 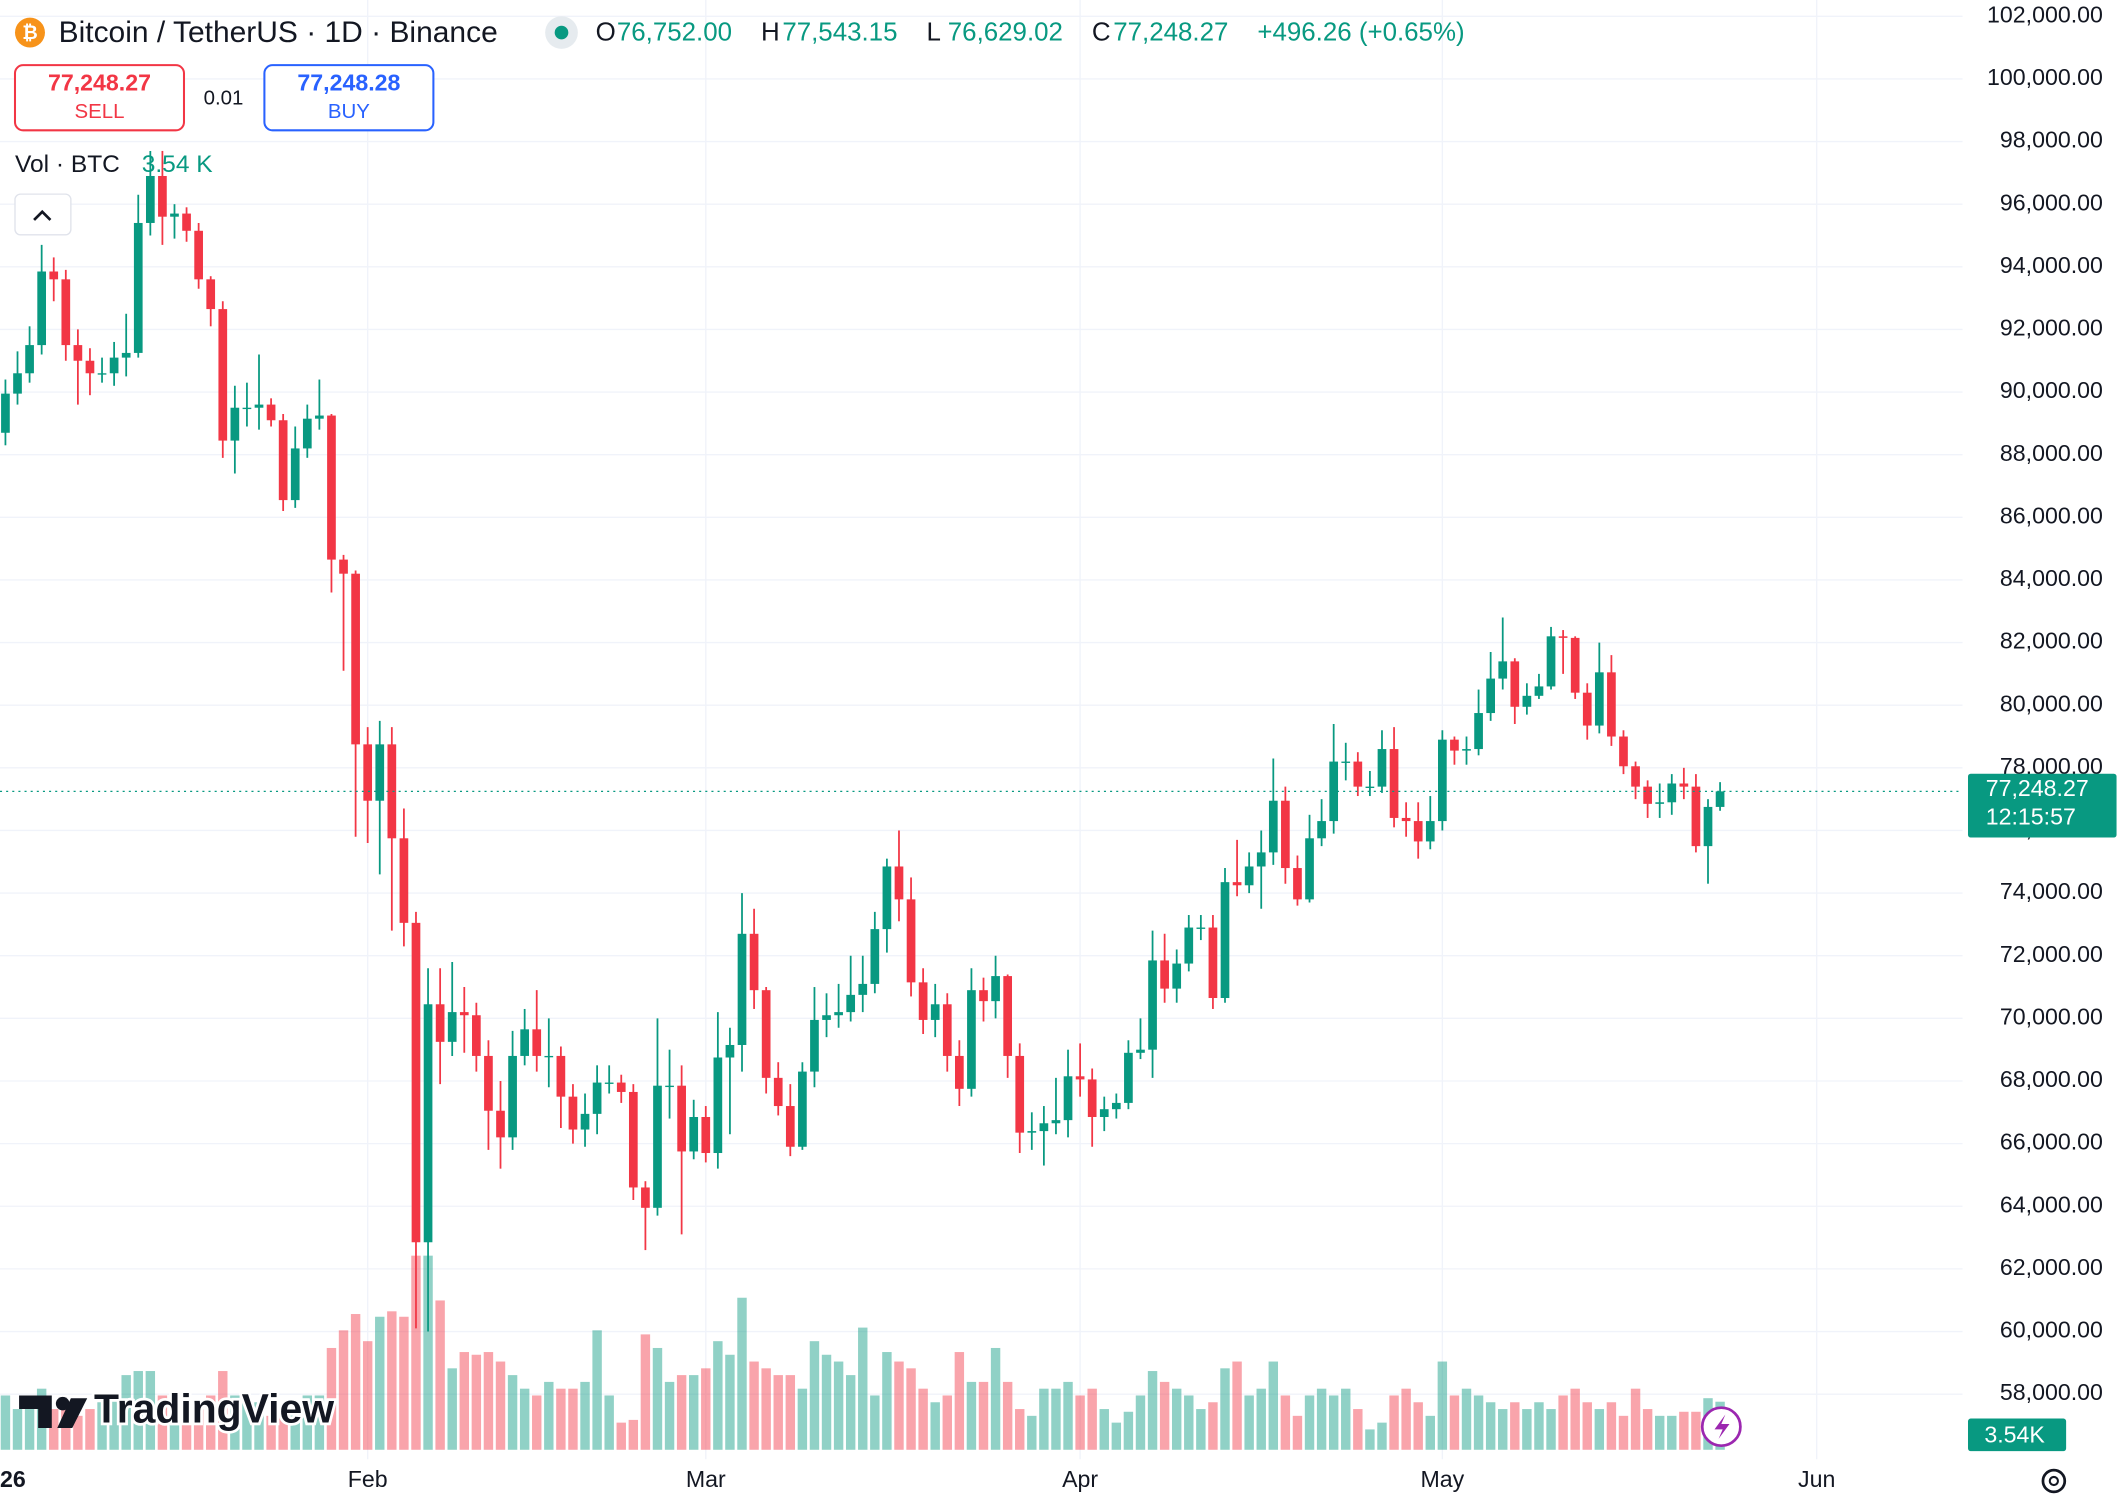 I want to click on settings-icon-core, so click(x=2053, y=1481).